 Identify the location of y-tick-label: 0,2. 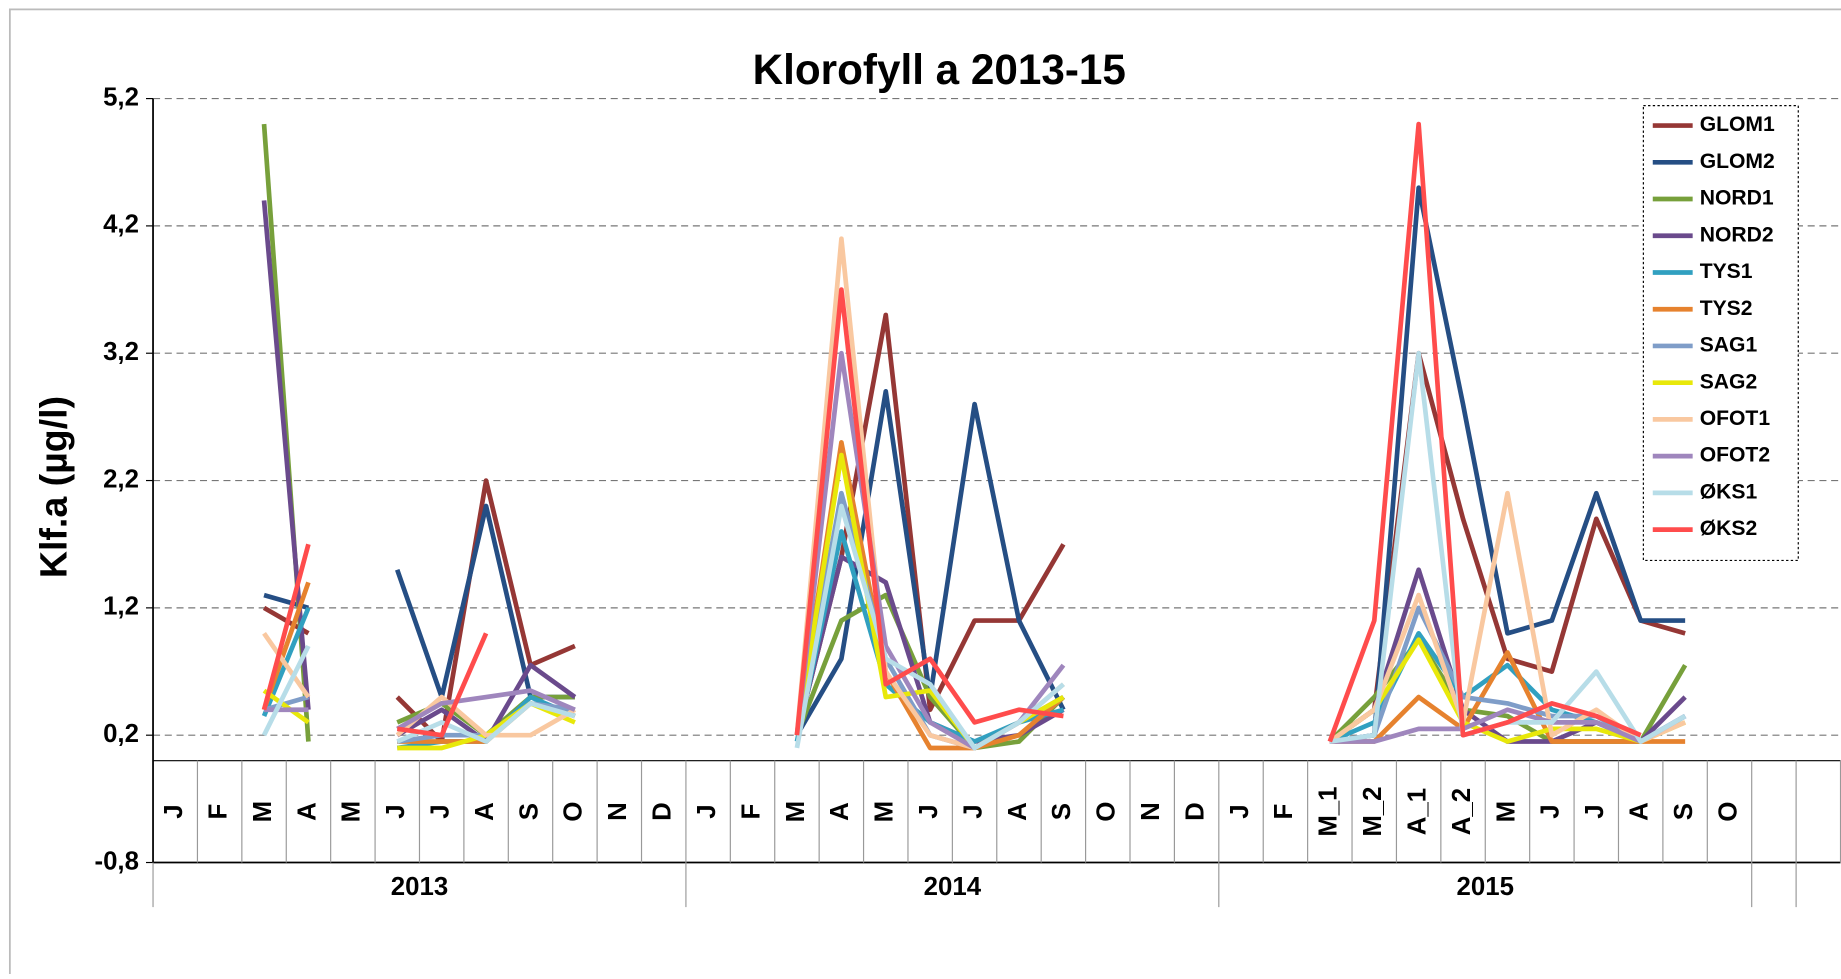
(121, 734).